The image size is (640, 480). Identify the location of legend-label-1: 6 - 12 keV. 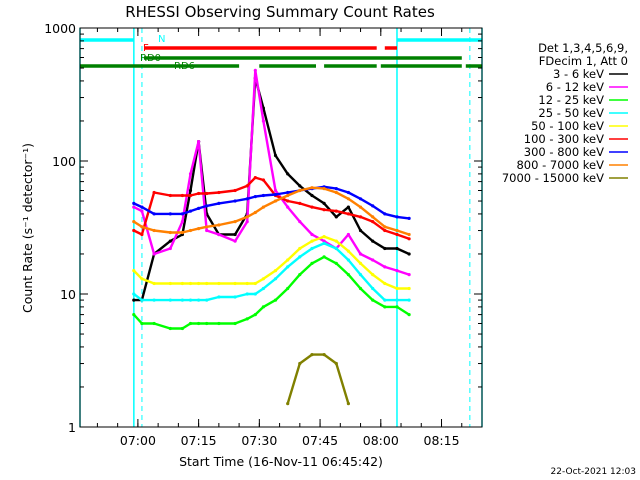
(575, 87).